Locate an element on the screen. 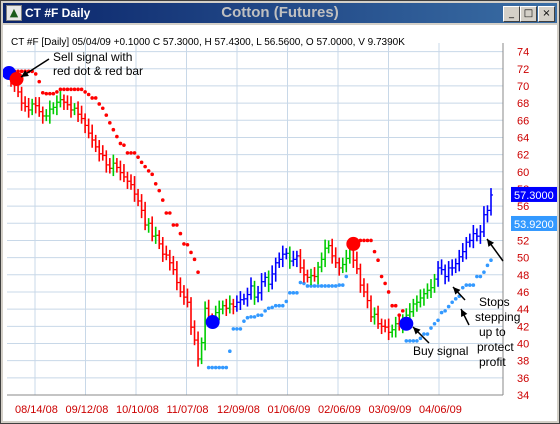  buy-annotation: Buy signal is located at coordinates (440, 351).